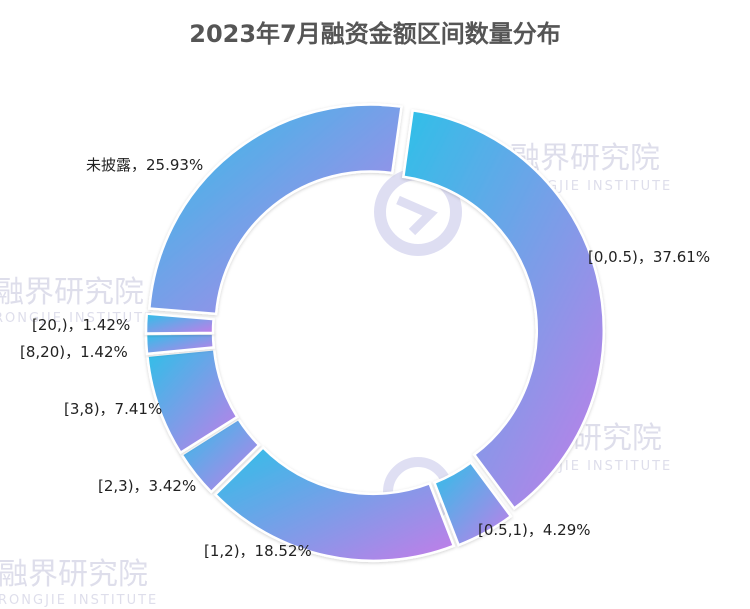 The height and width of the screenshot is (609, 750). I want to click on slice-label: [20,)，1.42%, so click(81, 325).